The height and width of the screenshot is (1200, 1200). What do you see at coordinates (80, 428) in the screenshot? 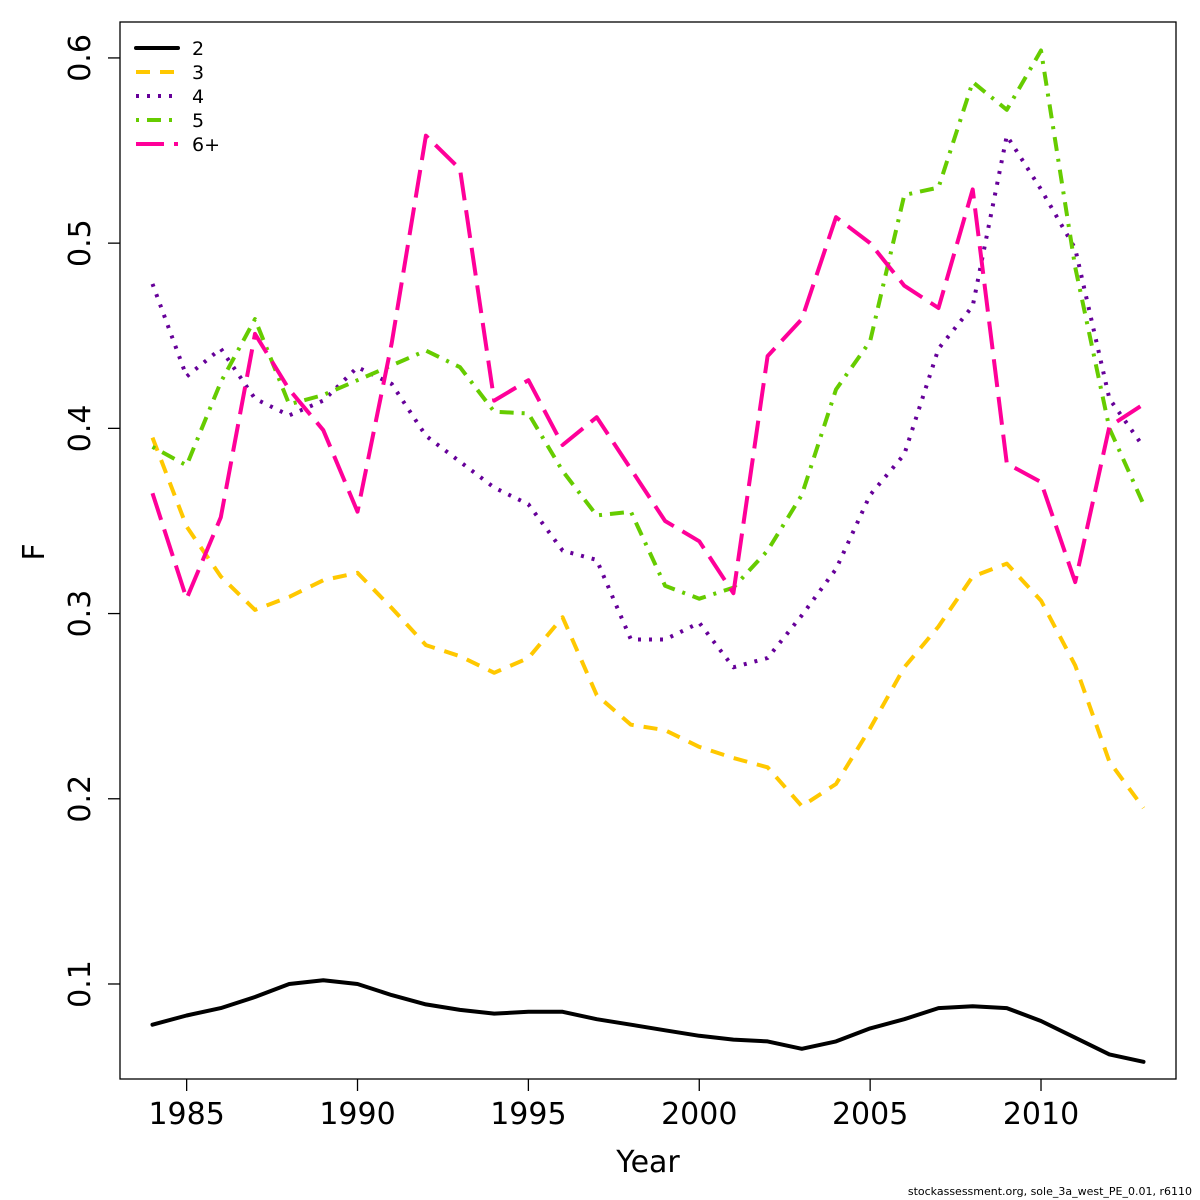
I see `y-tick-label: 0.4` at bounding box center [80, 428].